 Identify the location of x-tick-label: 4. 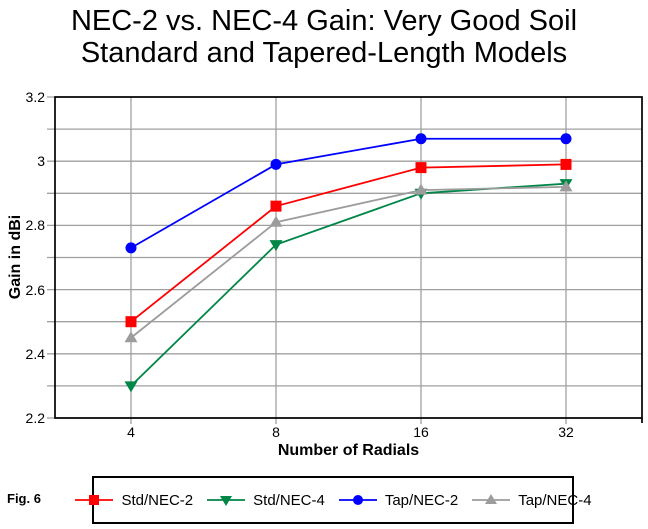
(131, 432).